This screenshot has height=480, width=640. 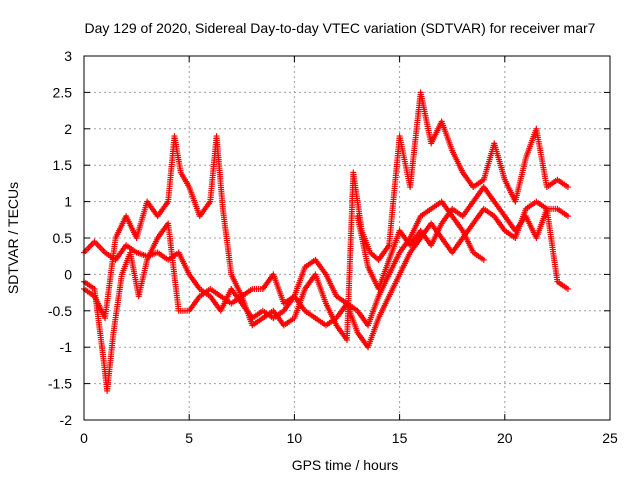 What do you see at coordinates (68, 274) in the screenshot?
I see `y-tick-label: 0` at bounding box center [68, 274].